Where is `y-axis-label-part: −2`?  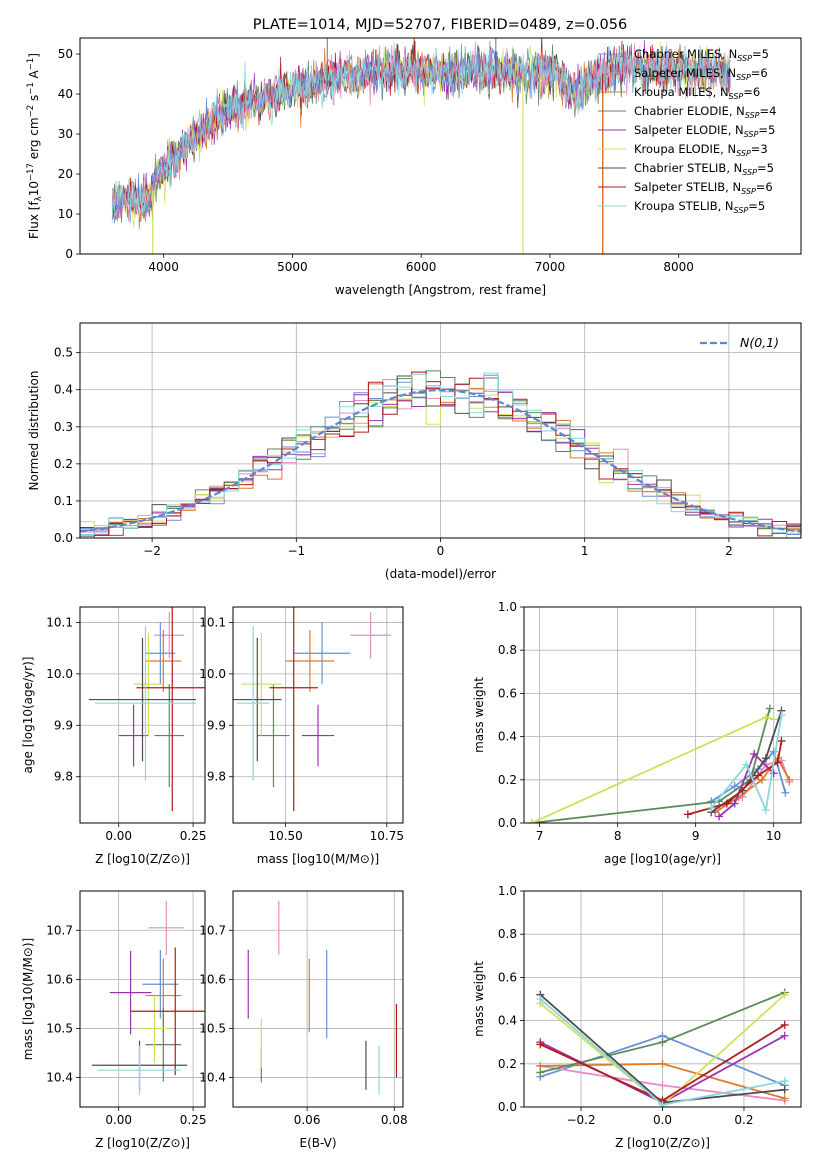 y-axis-label-part: −2 is located at coordinates (31, 111).